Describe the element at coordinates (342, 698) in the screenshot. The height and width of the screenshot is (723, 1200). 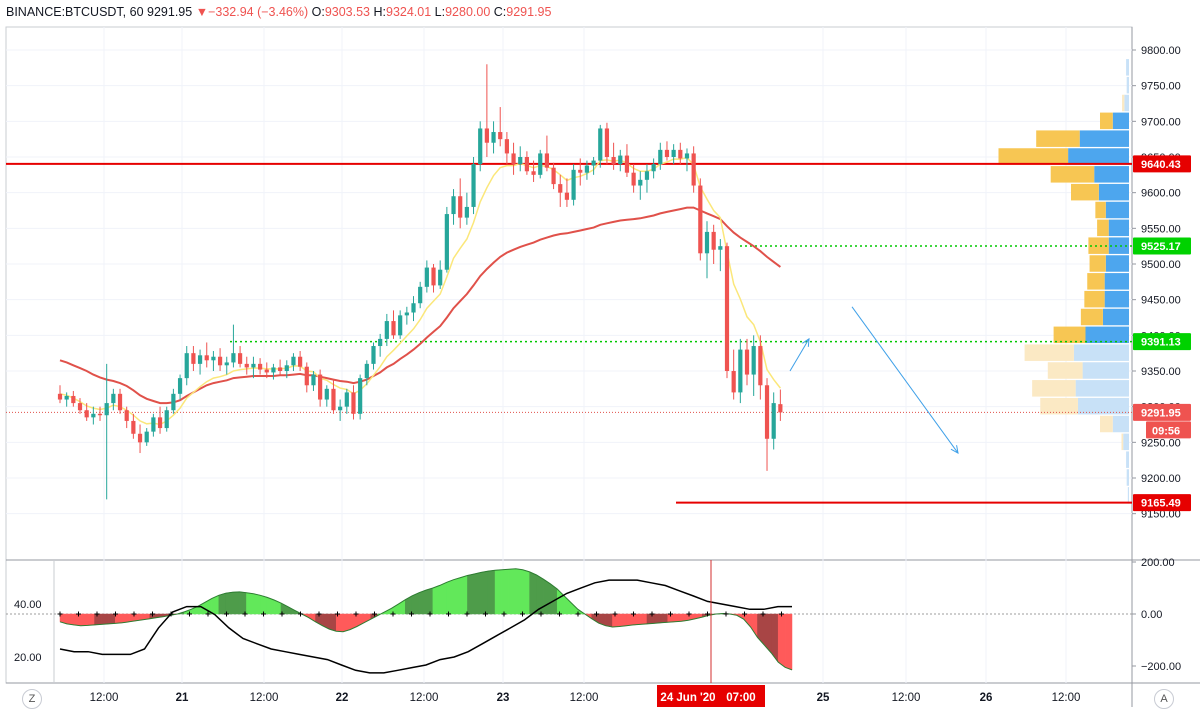
I see `time-axis-label: 22` at that location.